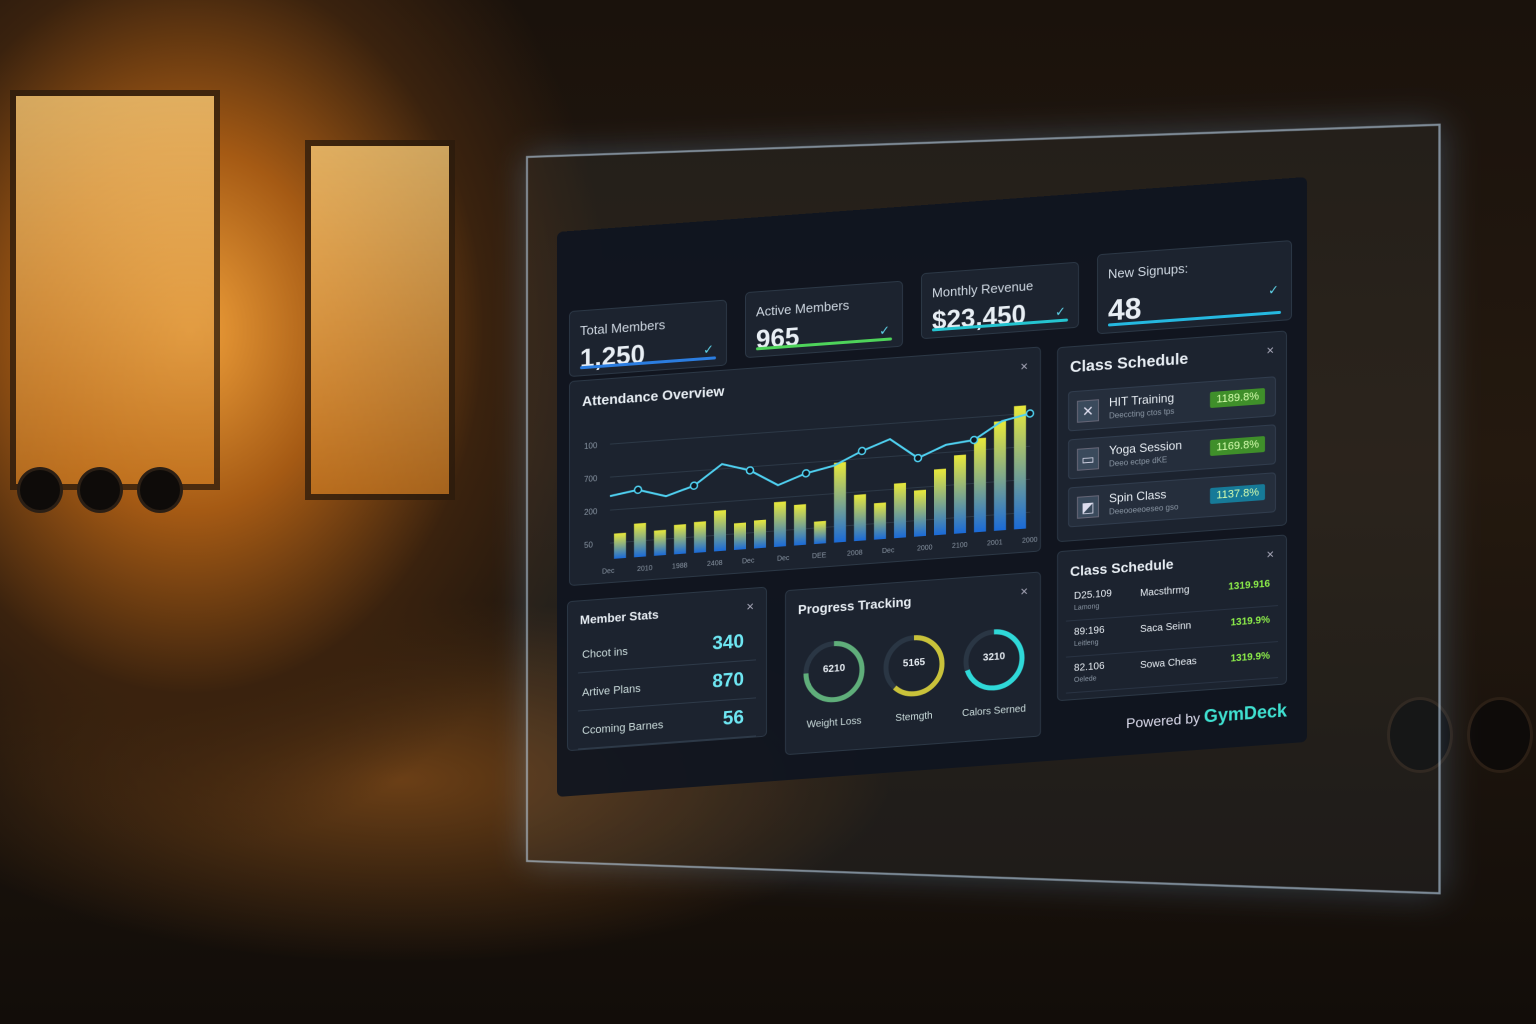  What do you see at coordinates (1245, 713) in the screenshot?
I see `brand-logo: GymDeck` at bounding box center [1245, 713].